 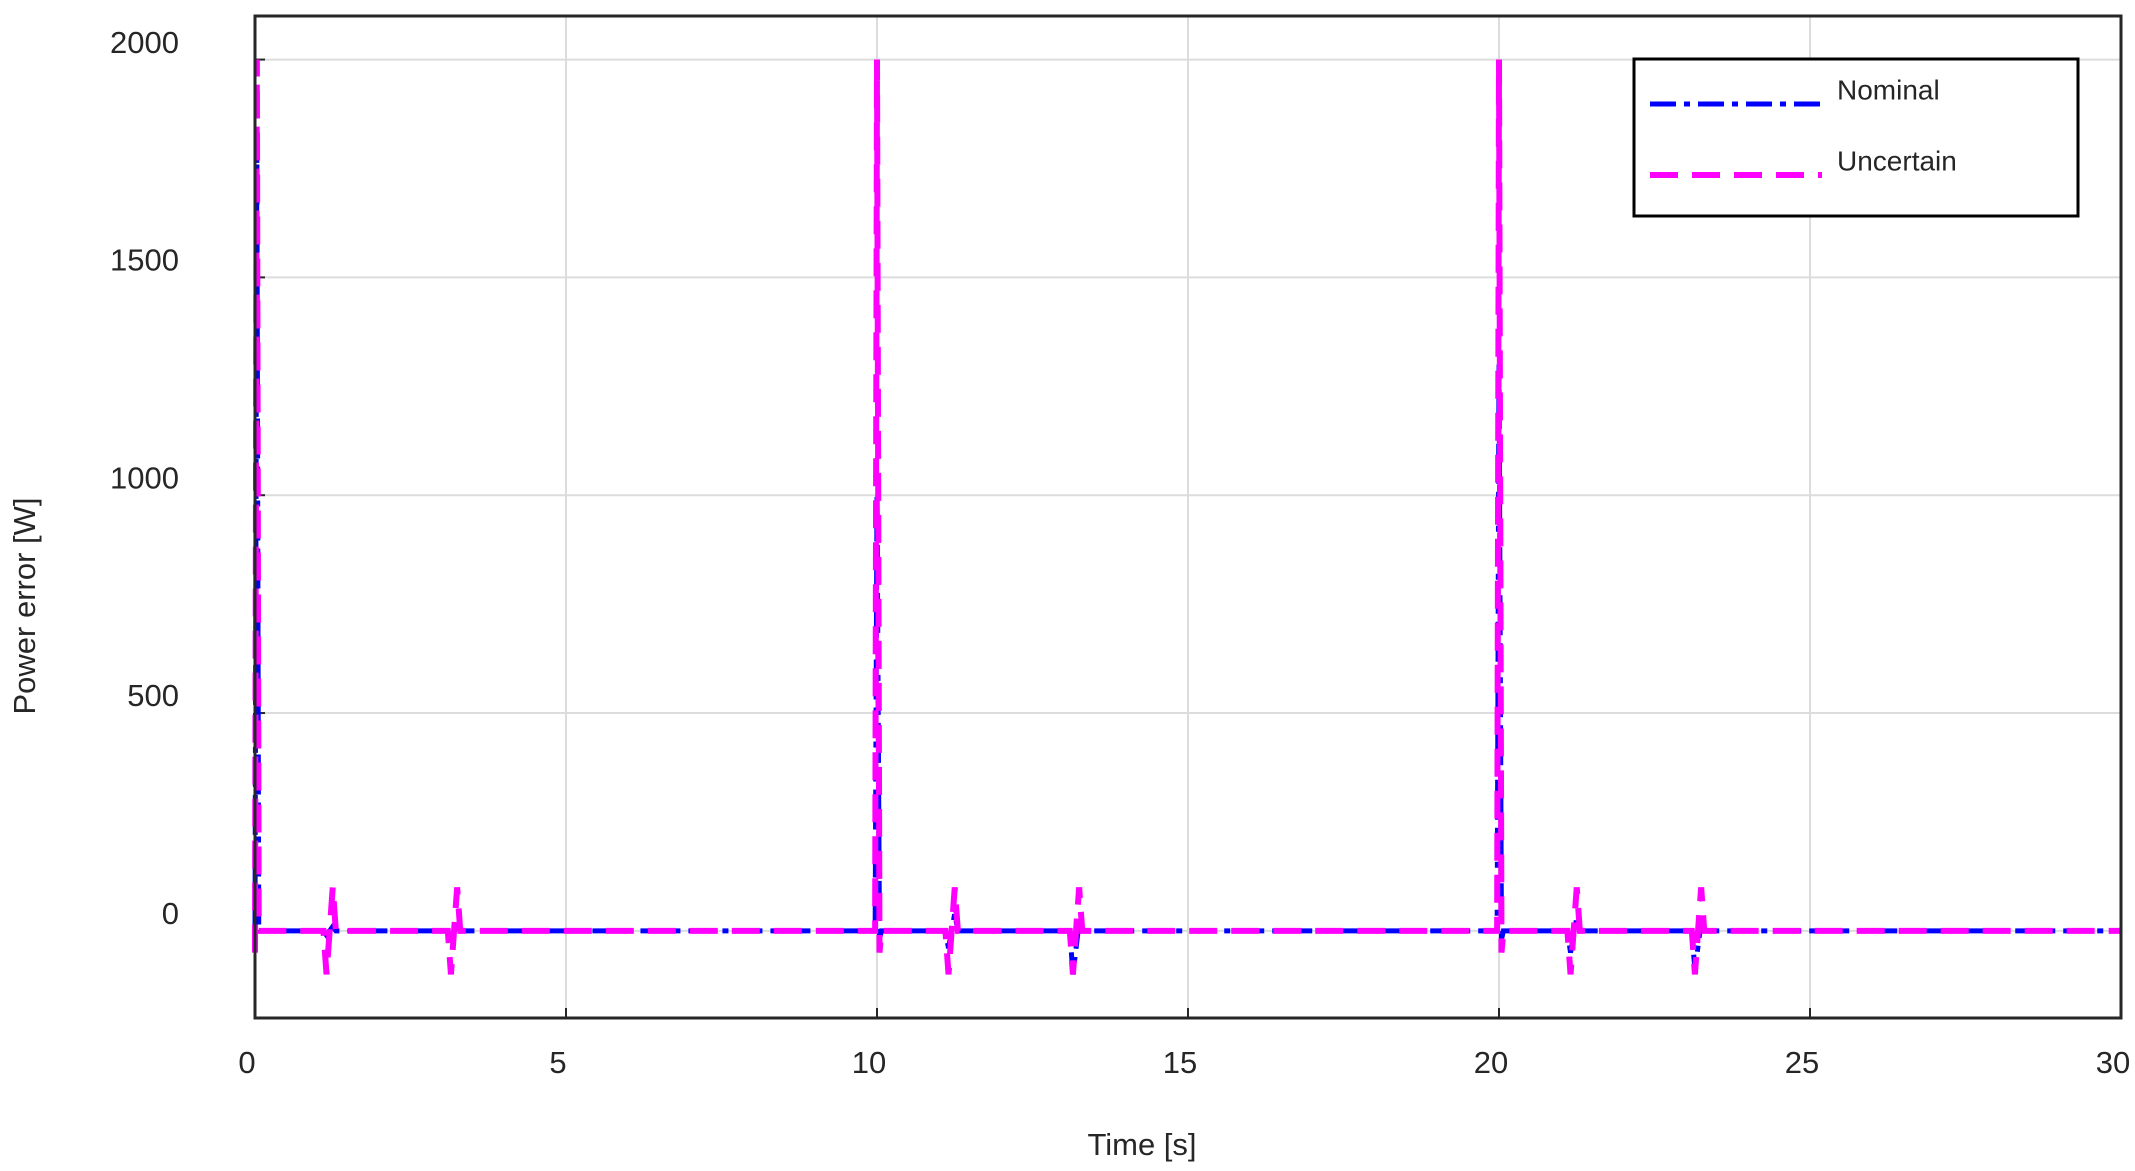 What do you see at coordinates (869, 1062) in the screenshot?
I see `x-tick-label: 10` at bounding box center [869, 1062].